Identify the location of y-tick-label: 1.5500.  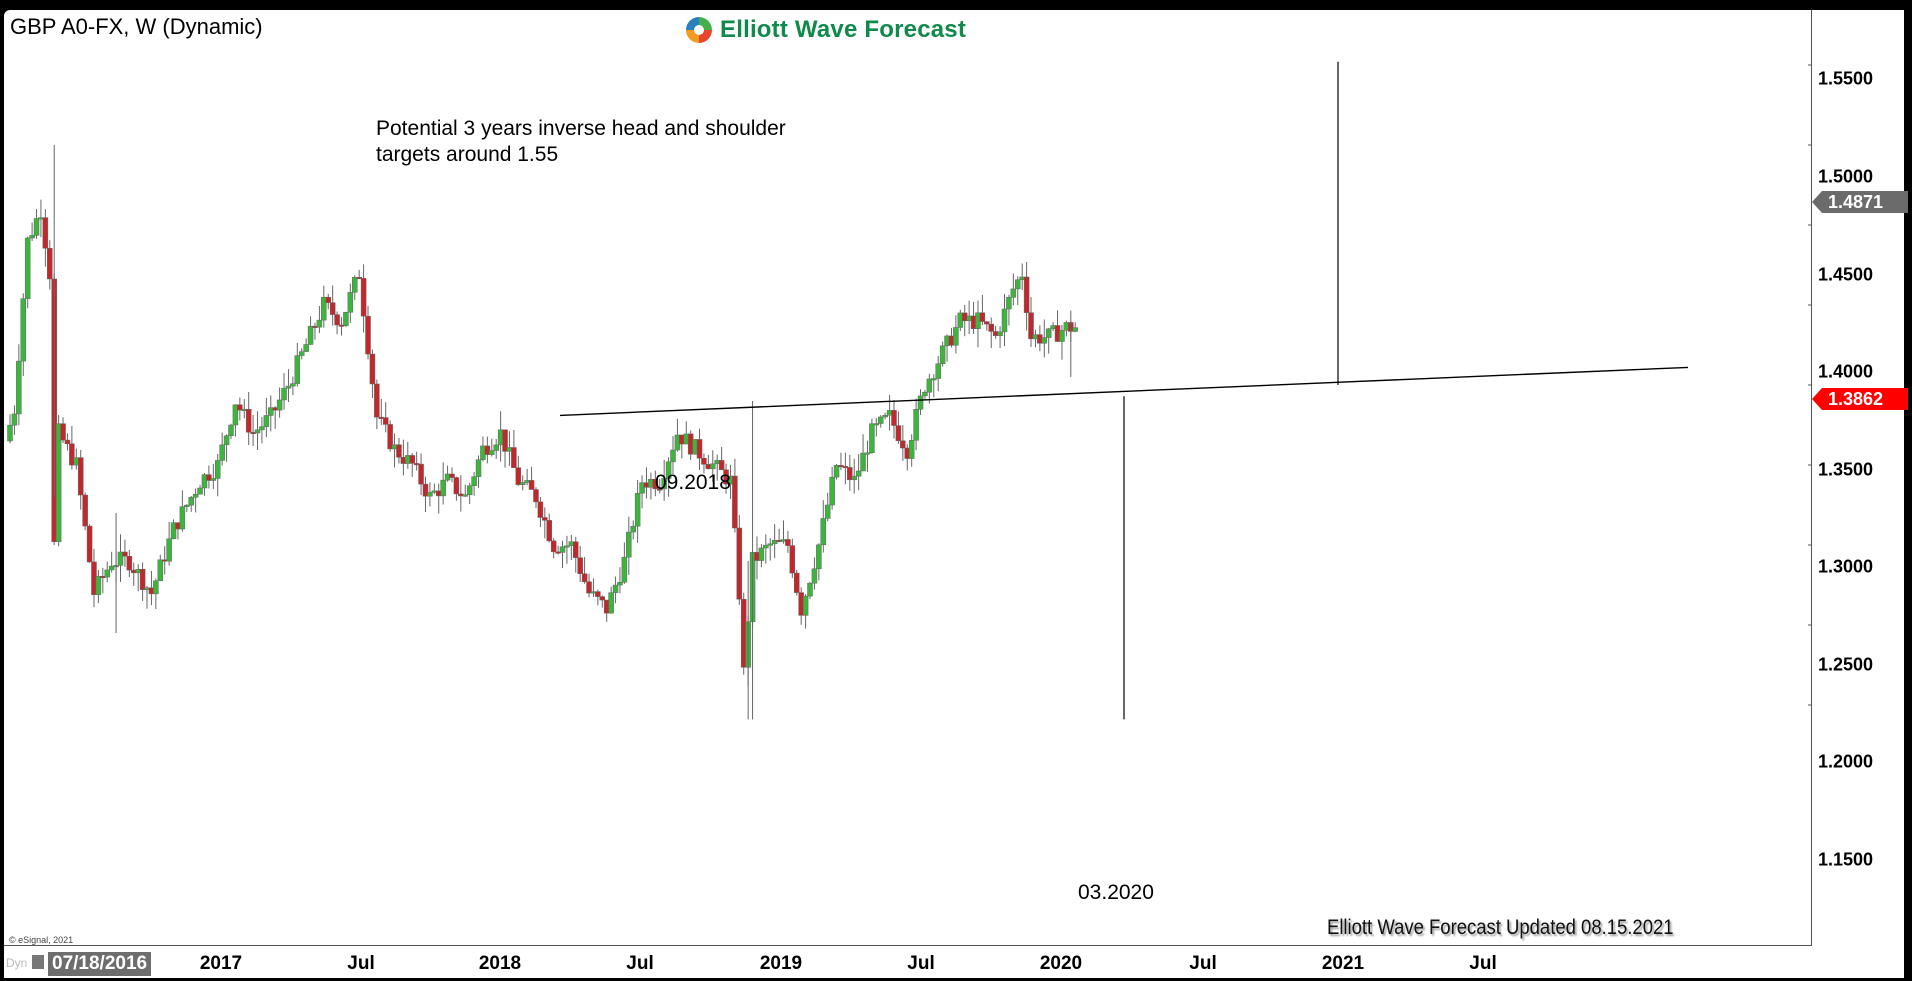
(1846, 78).